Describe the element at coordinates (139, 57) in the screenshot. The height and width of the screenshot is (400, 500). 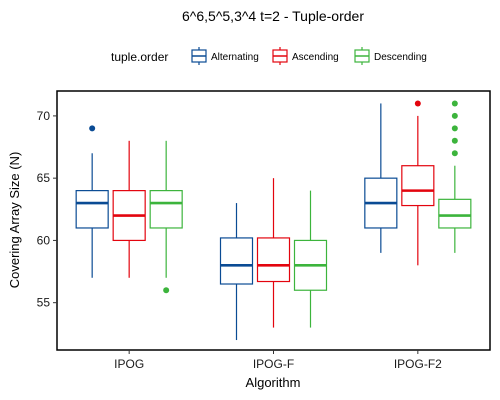
I see `legend-title: tuple.order` at that location.